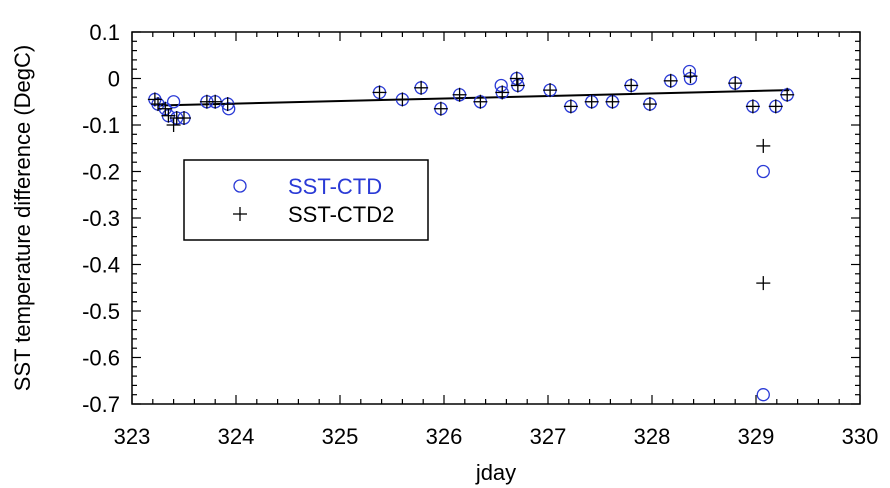  I want to click on legend-marker-plus, so click(240, 214).